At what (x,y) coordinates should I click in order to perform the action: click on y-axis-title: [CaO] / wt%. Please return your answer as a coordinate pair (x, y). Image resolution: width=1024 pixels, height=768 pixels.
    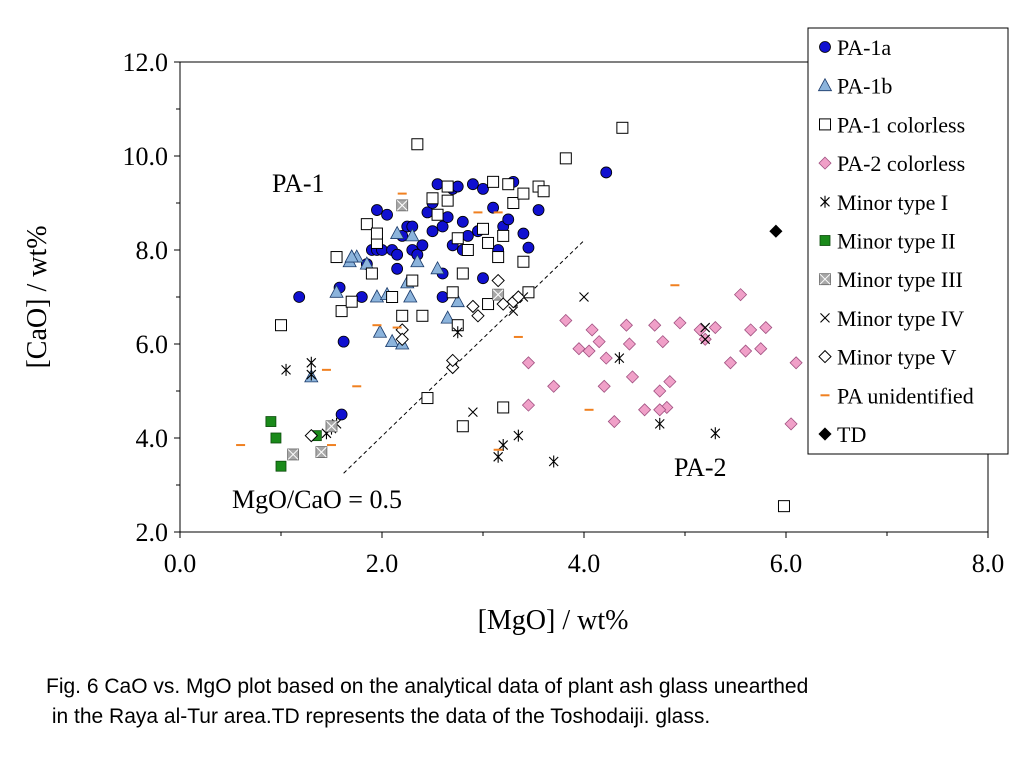
    Looking at the image, I should click on (37, 296).